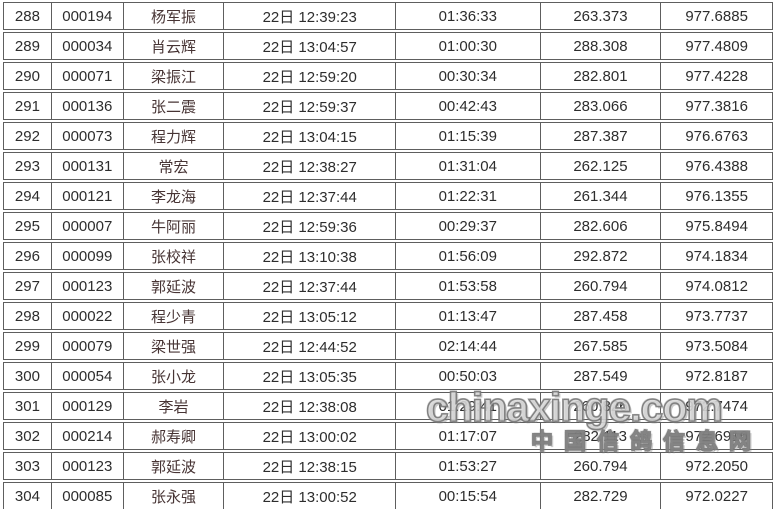 This screenshot has width=776, height=509. Describe the element at coordinates (88, 286) in the screenshot. I see `ring-number-cell: 000123` at that location.